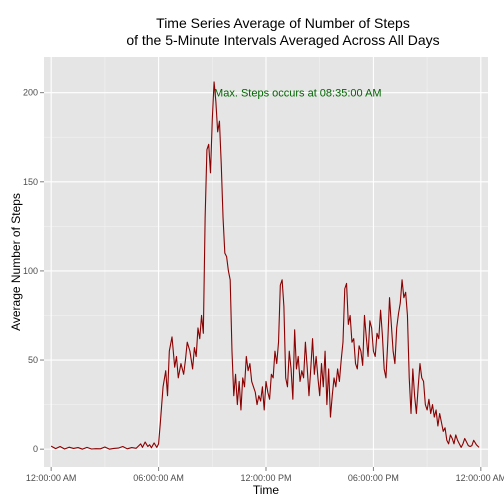 Image resolution: width=504 pixels, height=504 pixels. I want to click on y-tick-label: 0, so click(35, 449).